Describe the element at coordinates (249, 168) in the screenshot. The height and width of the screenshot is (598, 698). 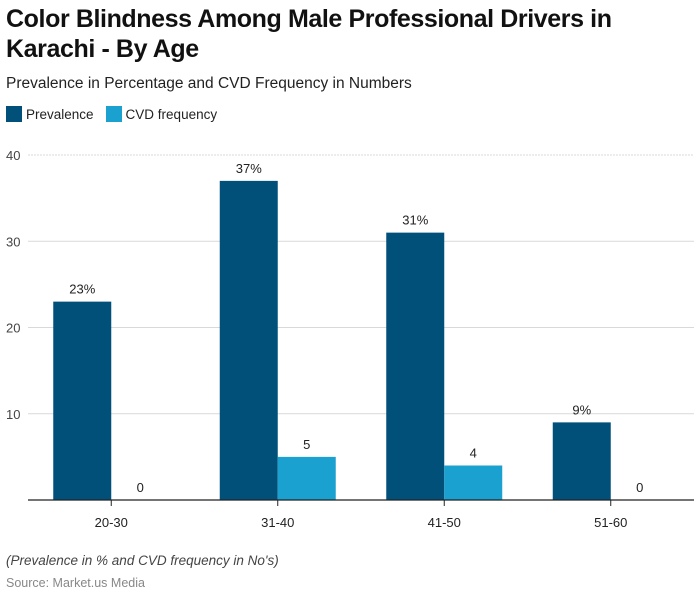
I see `data-label: 37%` at that location.